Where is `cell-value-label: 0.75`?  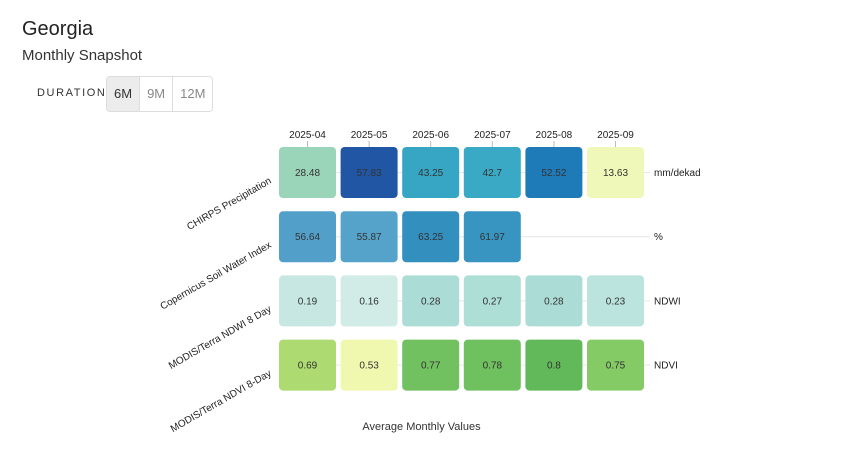
cell-value-label: 0.75 is located at coordinates (616, 366).